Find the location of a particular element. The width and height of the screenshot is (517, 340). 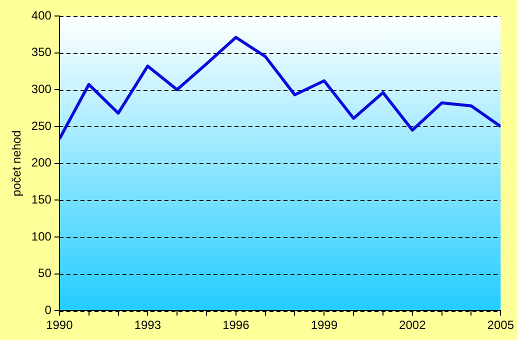

y-tick-label: 100 is located at coordinates (41, 236).